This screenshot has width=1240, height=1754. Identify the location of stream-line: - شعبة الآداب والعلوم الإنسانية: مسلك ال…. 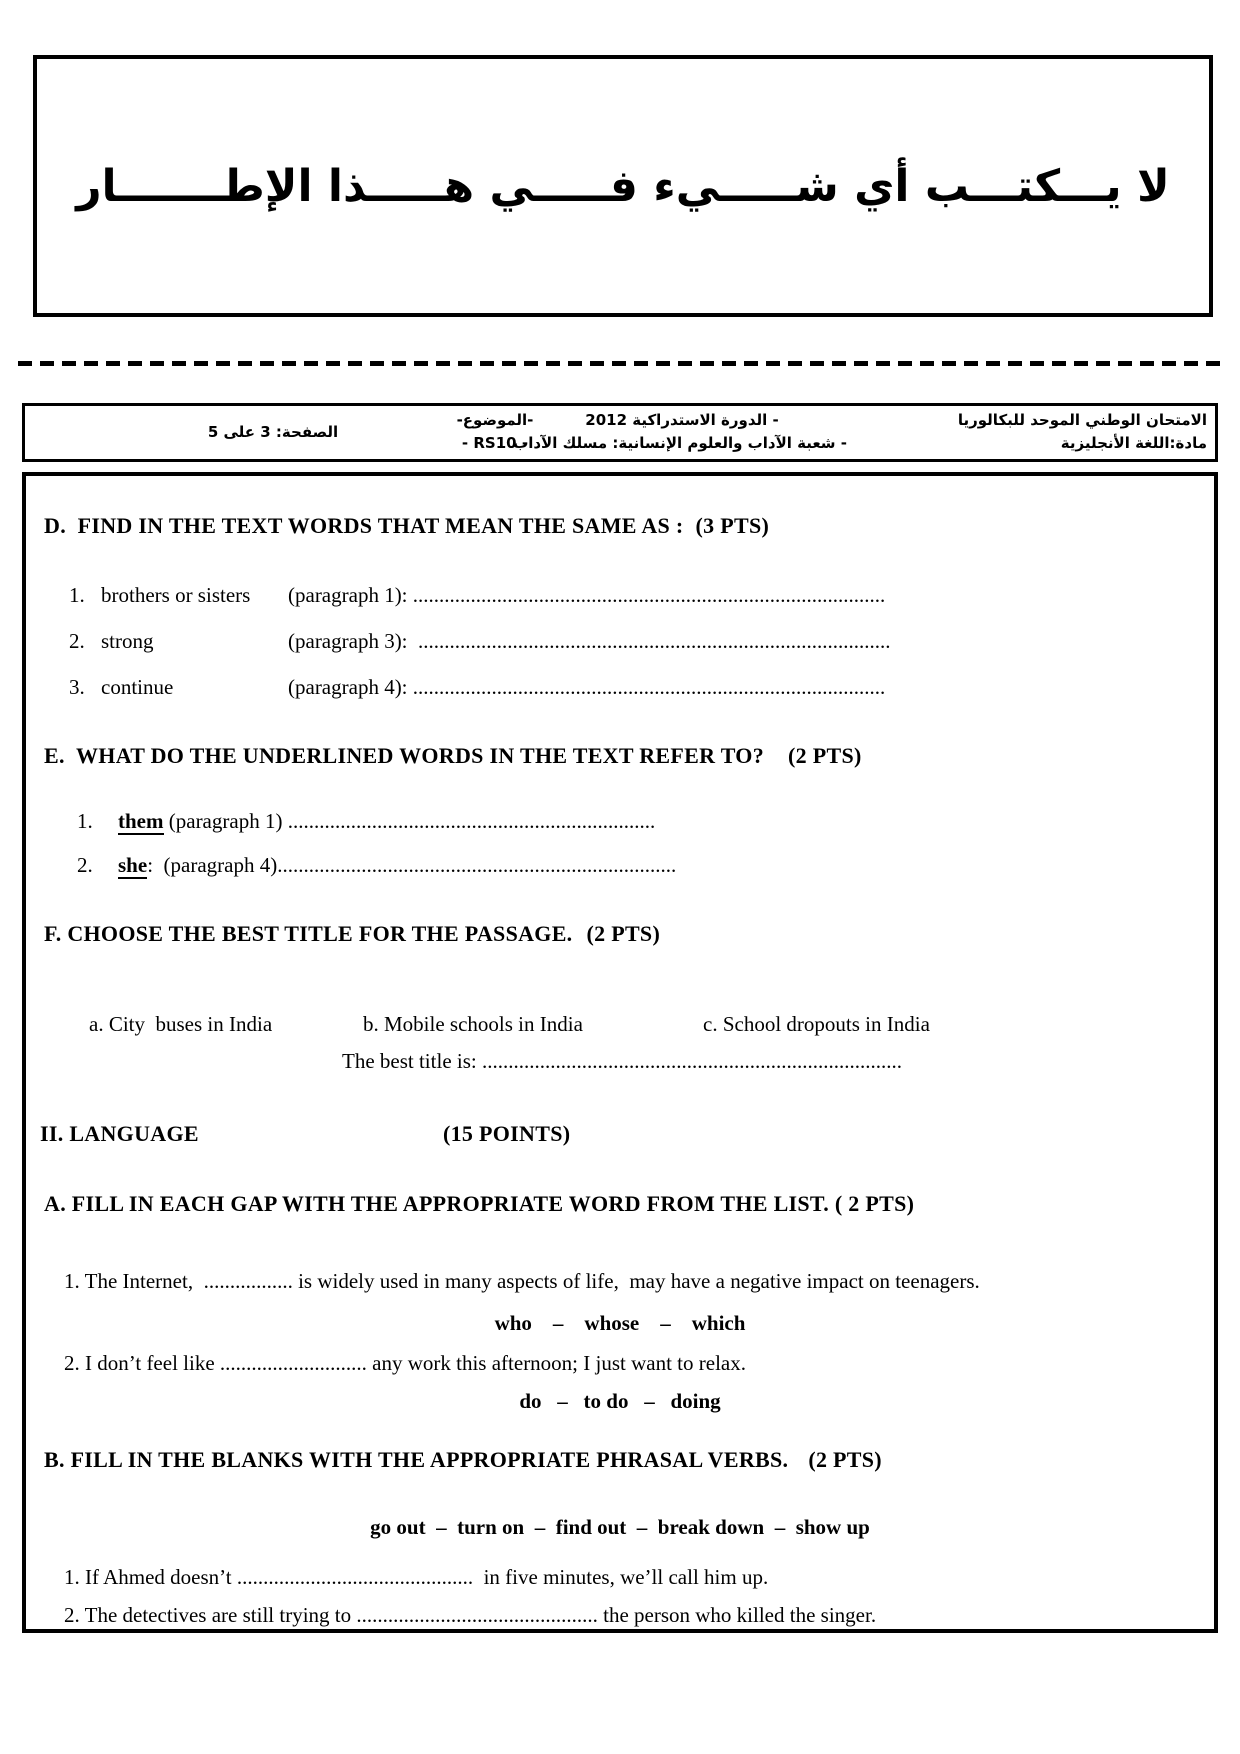
(680, 443).